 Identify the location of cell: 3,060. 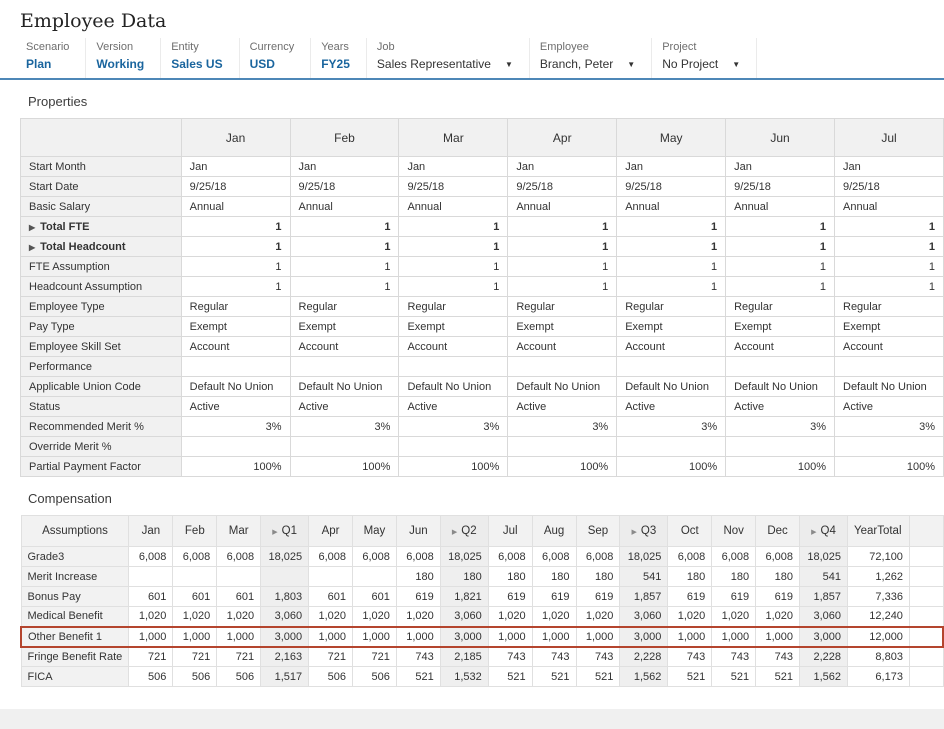
(285, 616).